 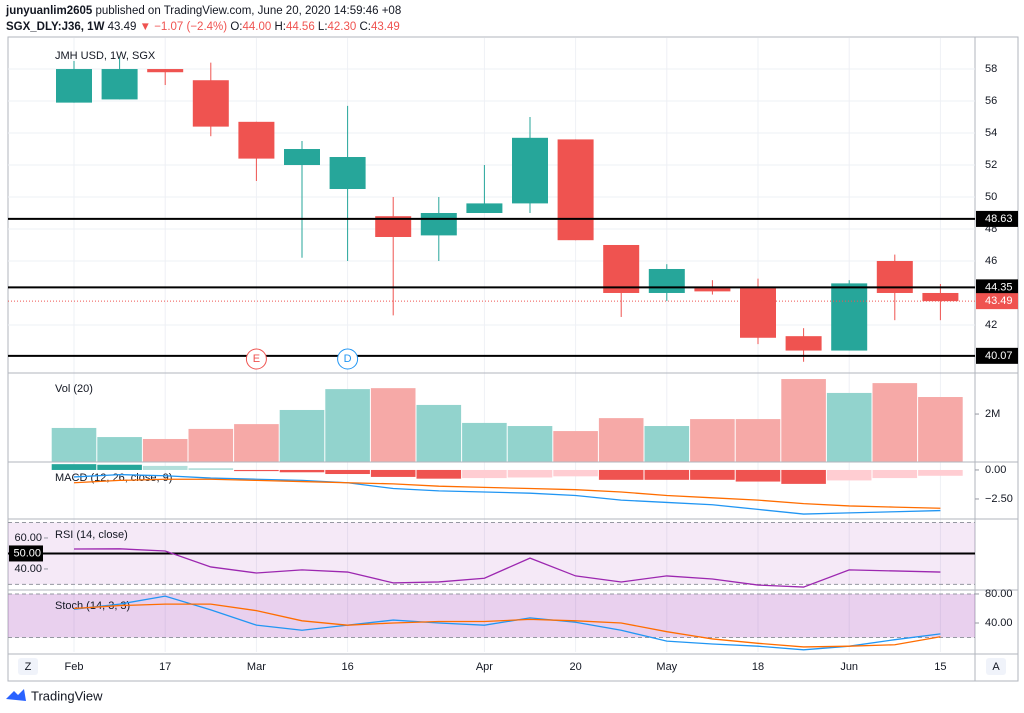 I want to click on x-tick-label: Jun, so click(x=849, y=667).